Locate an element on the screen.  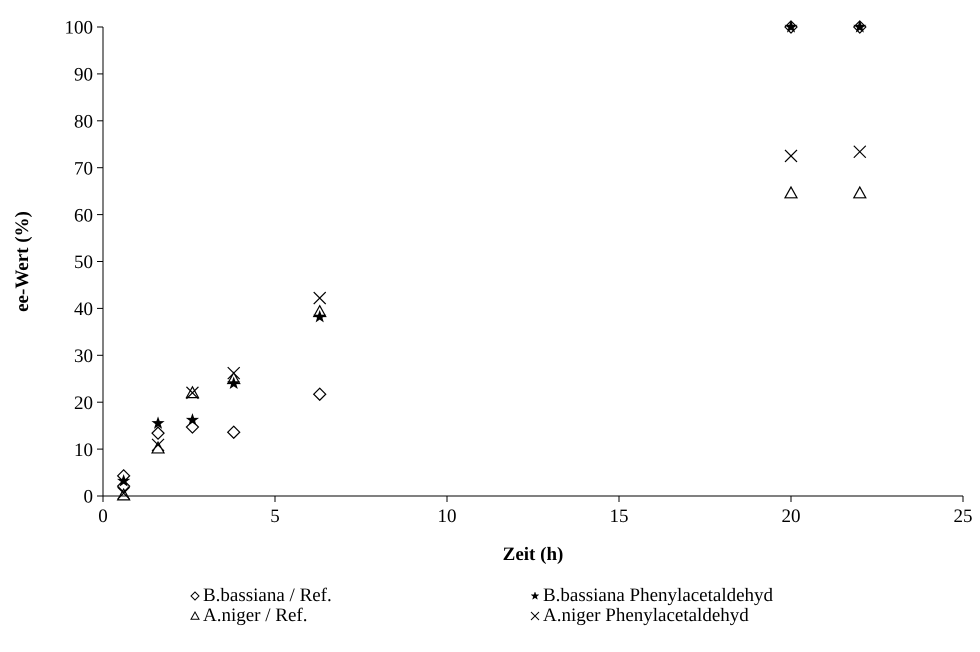
y-tick-label: 100 is located at coordinates (78, 28).